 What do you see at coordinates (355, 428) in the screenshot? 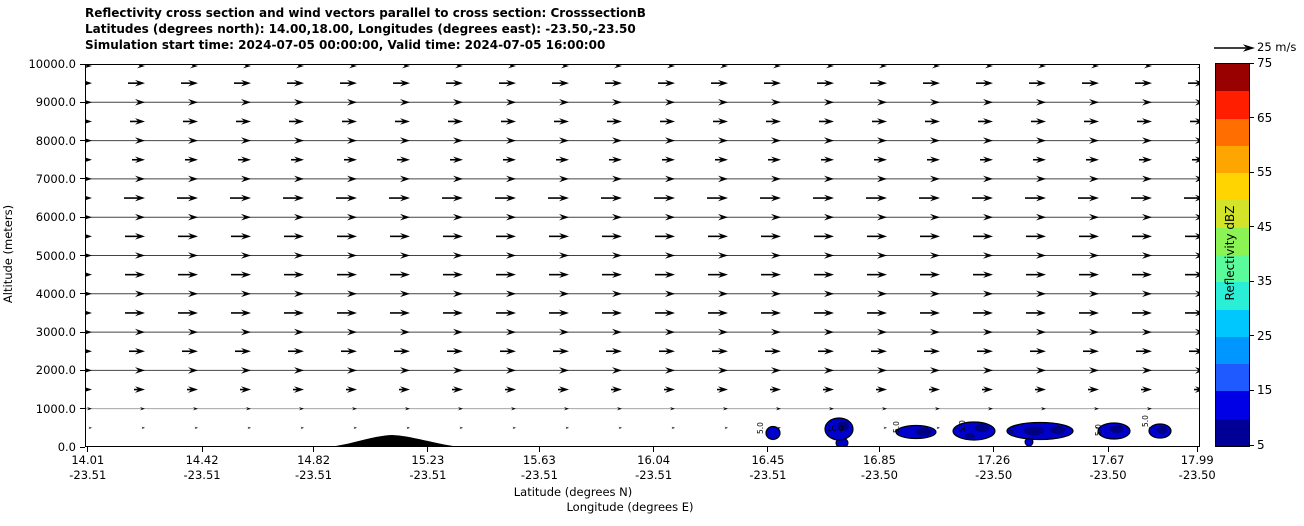
I see `wind-arrow-dot` at bounding box center [355, 428].